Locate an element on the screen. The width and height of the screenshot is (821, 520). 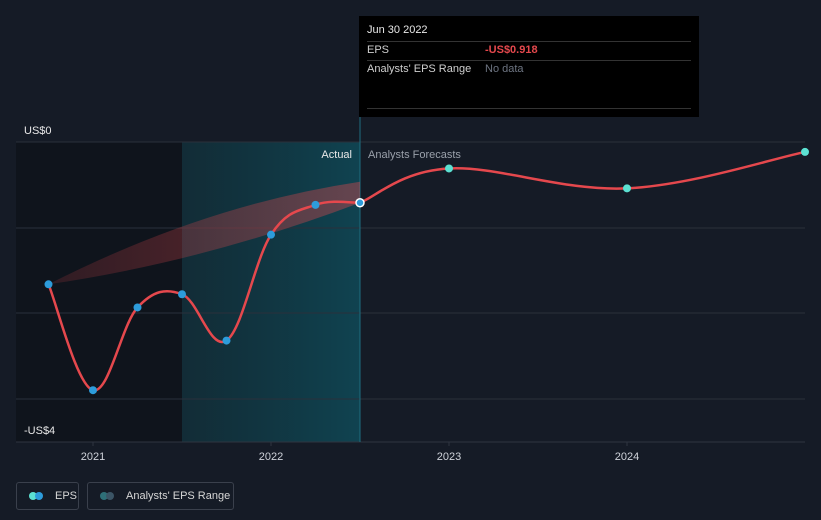
tooltip-row-eps: EPS -US$0.918 is located at coordinates (529, 50).